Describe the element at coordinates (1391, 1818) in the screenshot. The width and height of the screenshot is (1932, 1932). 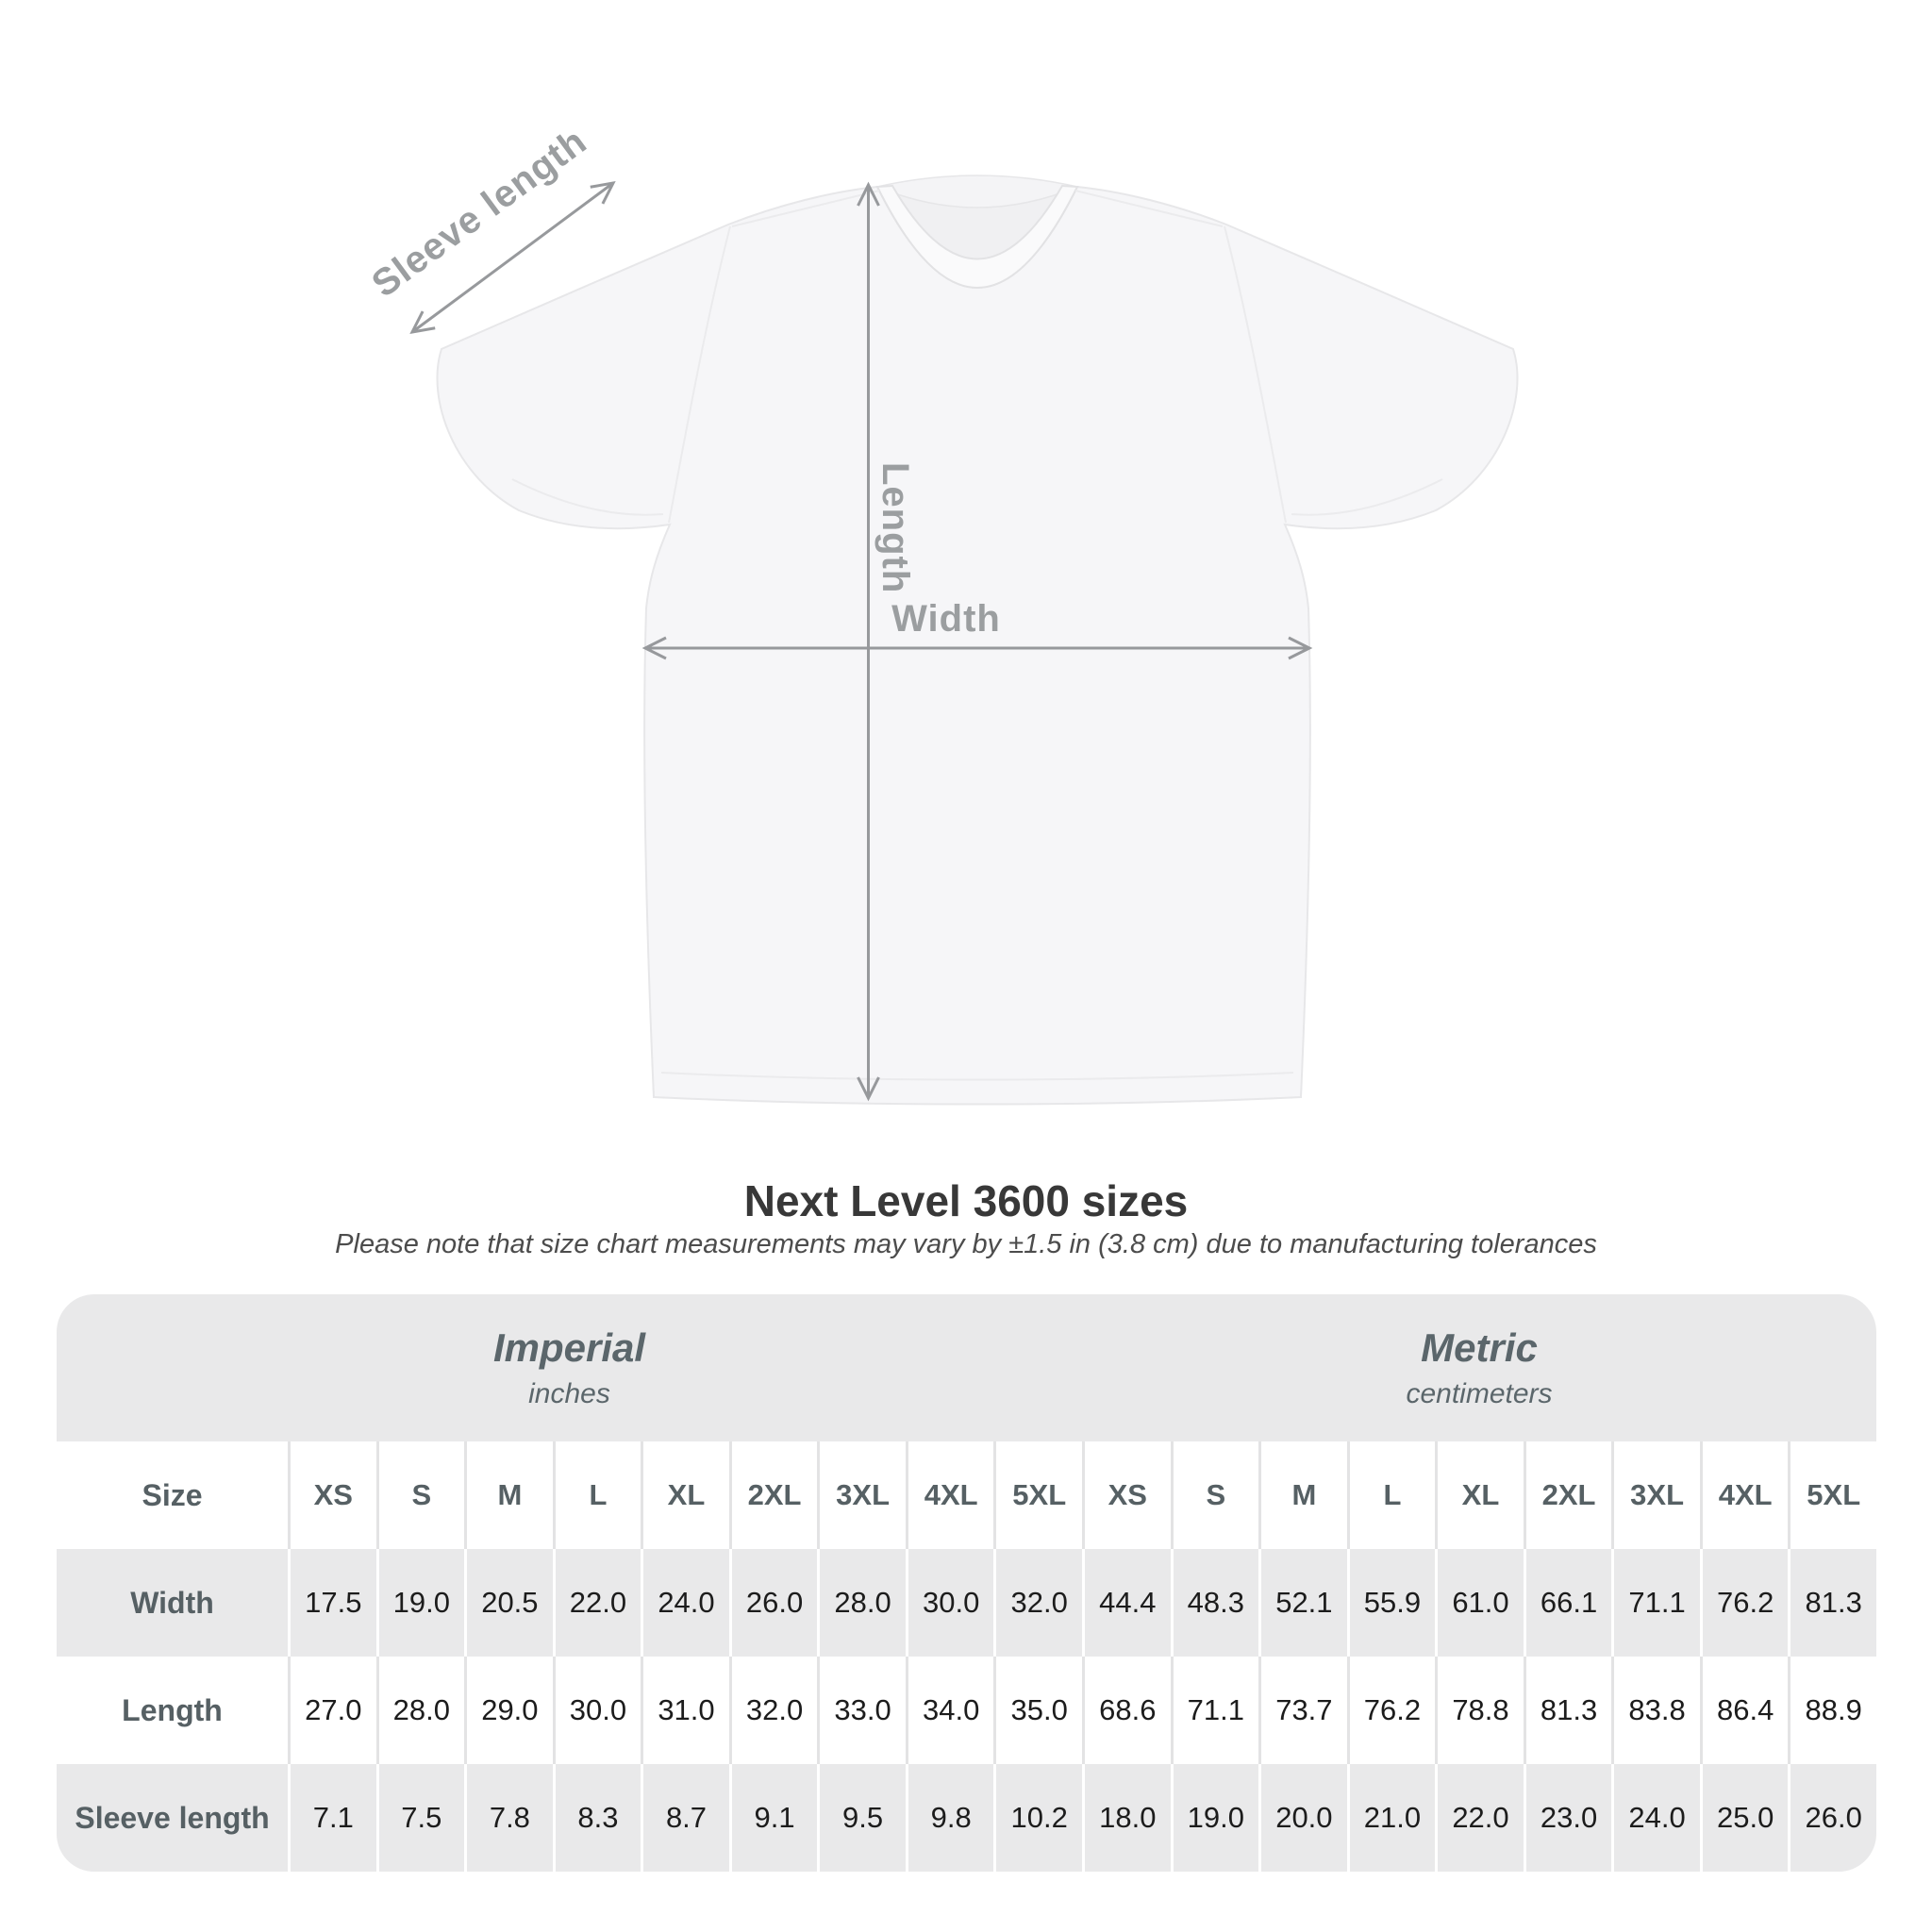
I see `value-cell: 21.0` at that location.